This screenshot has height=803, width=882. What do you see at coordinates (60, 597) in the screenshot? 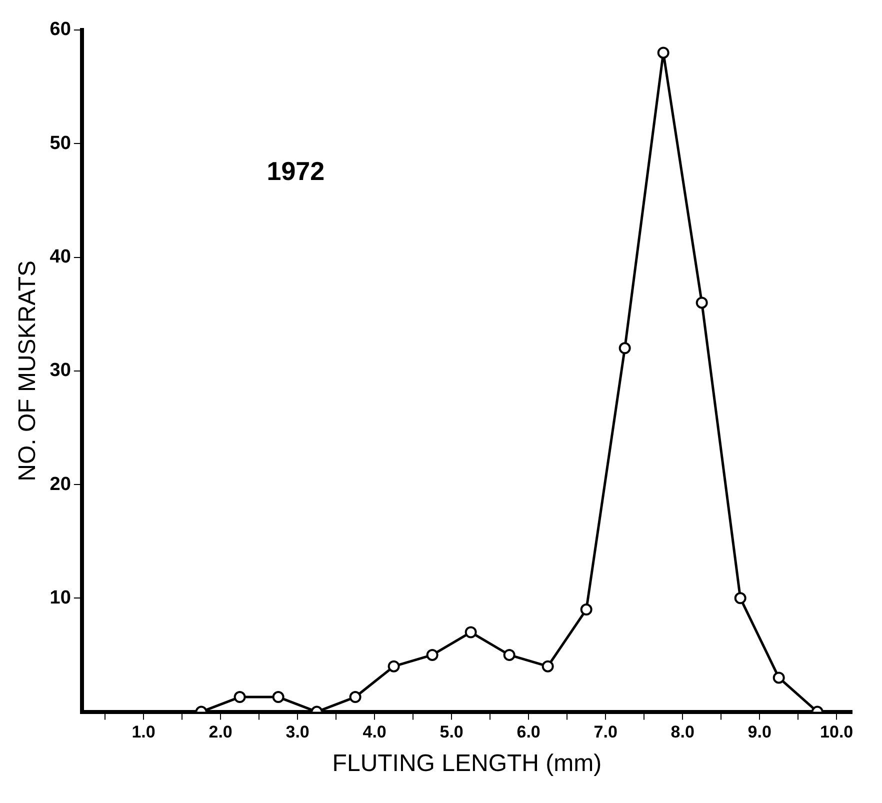
I see `y-tick-label: 10` at bounding box center [60, 597].